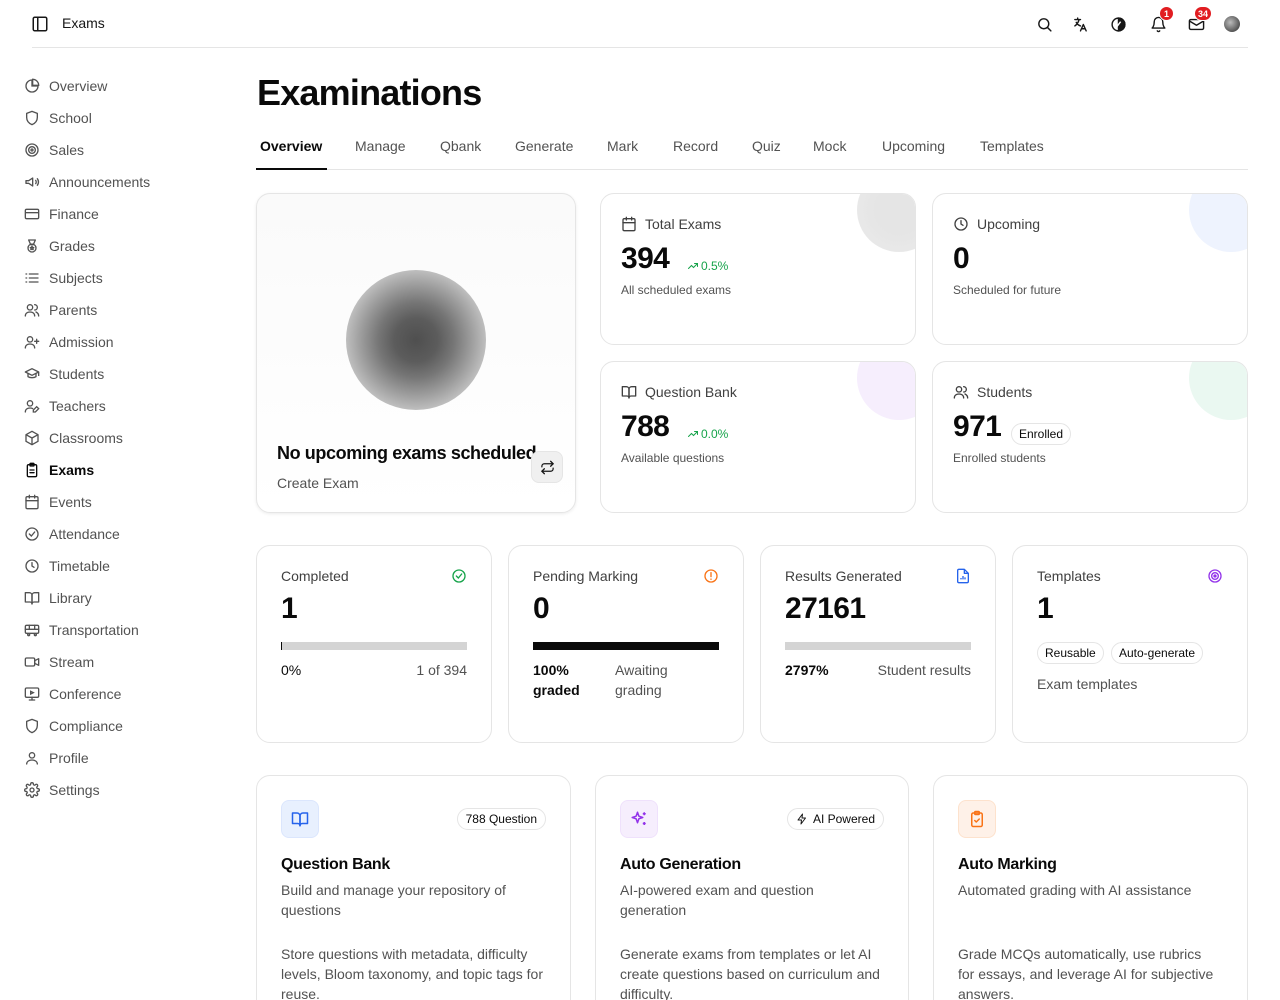  I want to click on tab-upcoming: Upcoming, so click(914, 146).